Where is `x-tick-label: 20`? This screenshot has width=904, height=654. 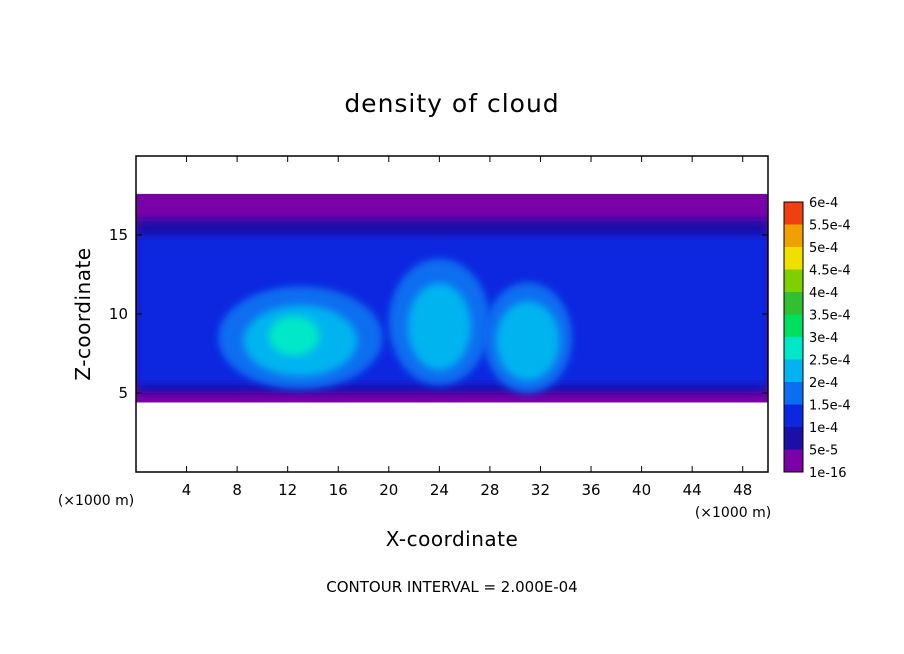 x-tick-label: 20 is located at coordinates (388, 490).